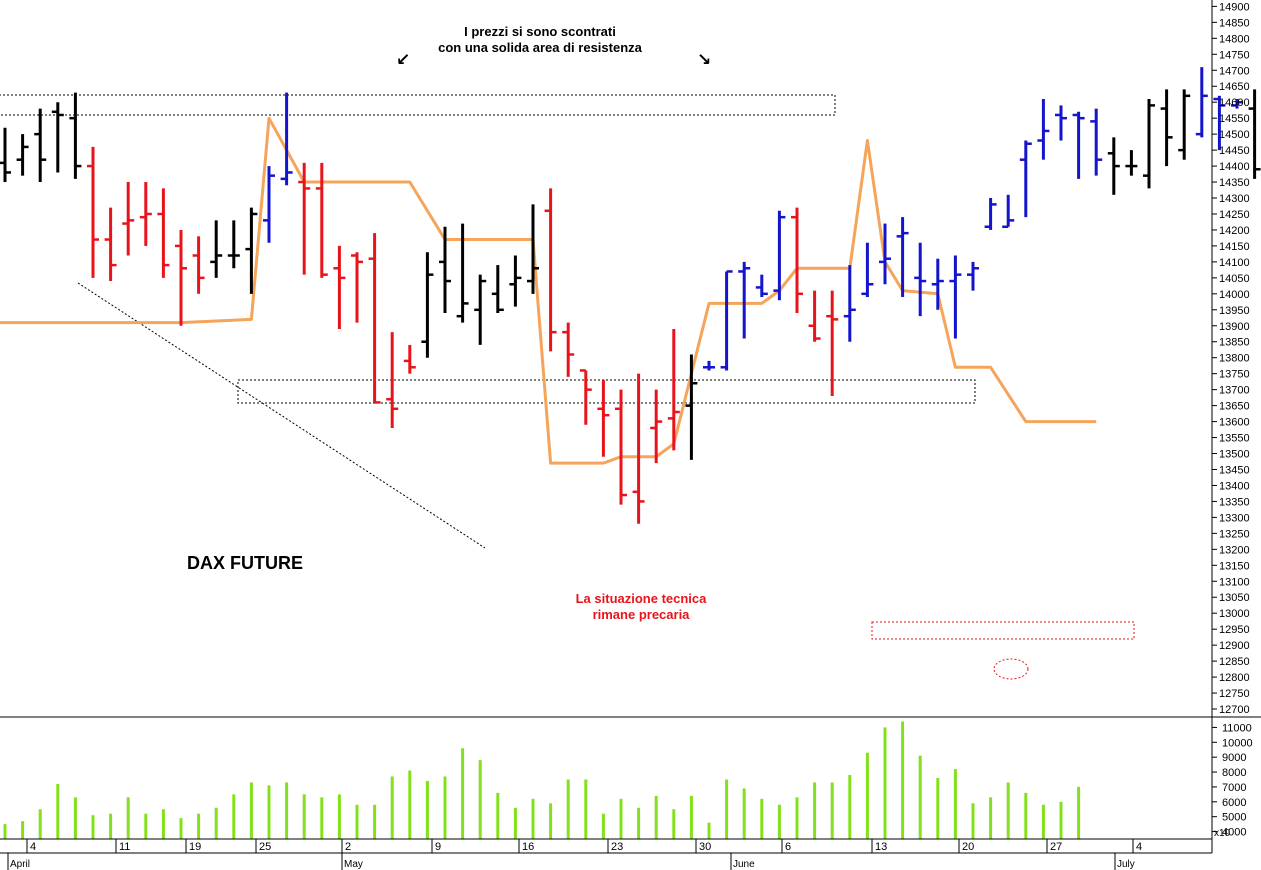 The image size is (1261, 870). I want to click on volume-bars, so click(542, 780).